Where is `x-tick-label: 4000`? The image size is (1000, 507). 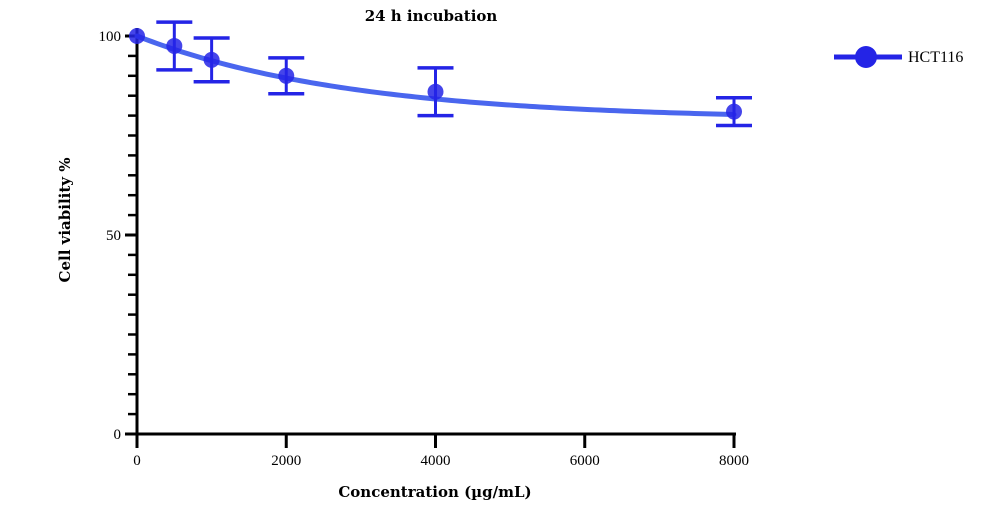 x-tick-label: 4000 is located at coordinates (436, 461).